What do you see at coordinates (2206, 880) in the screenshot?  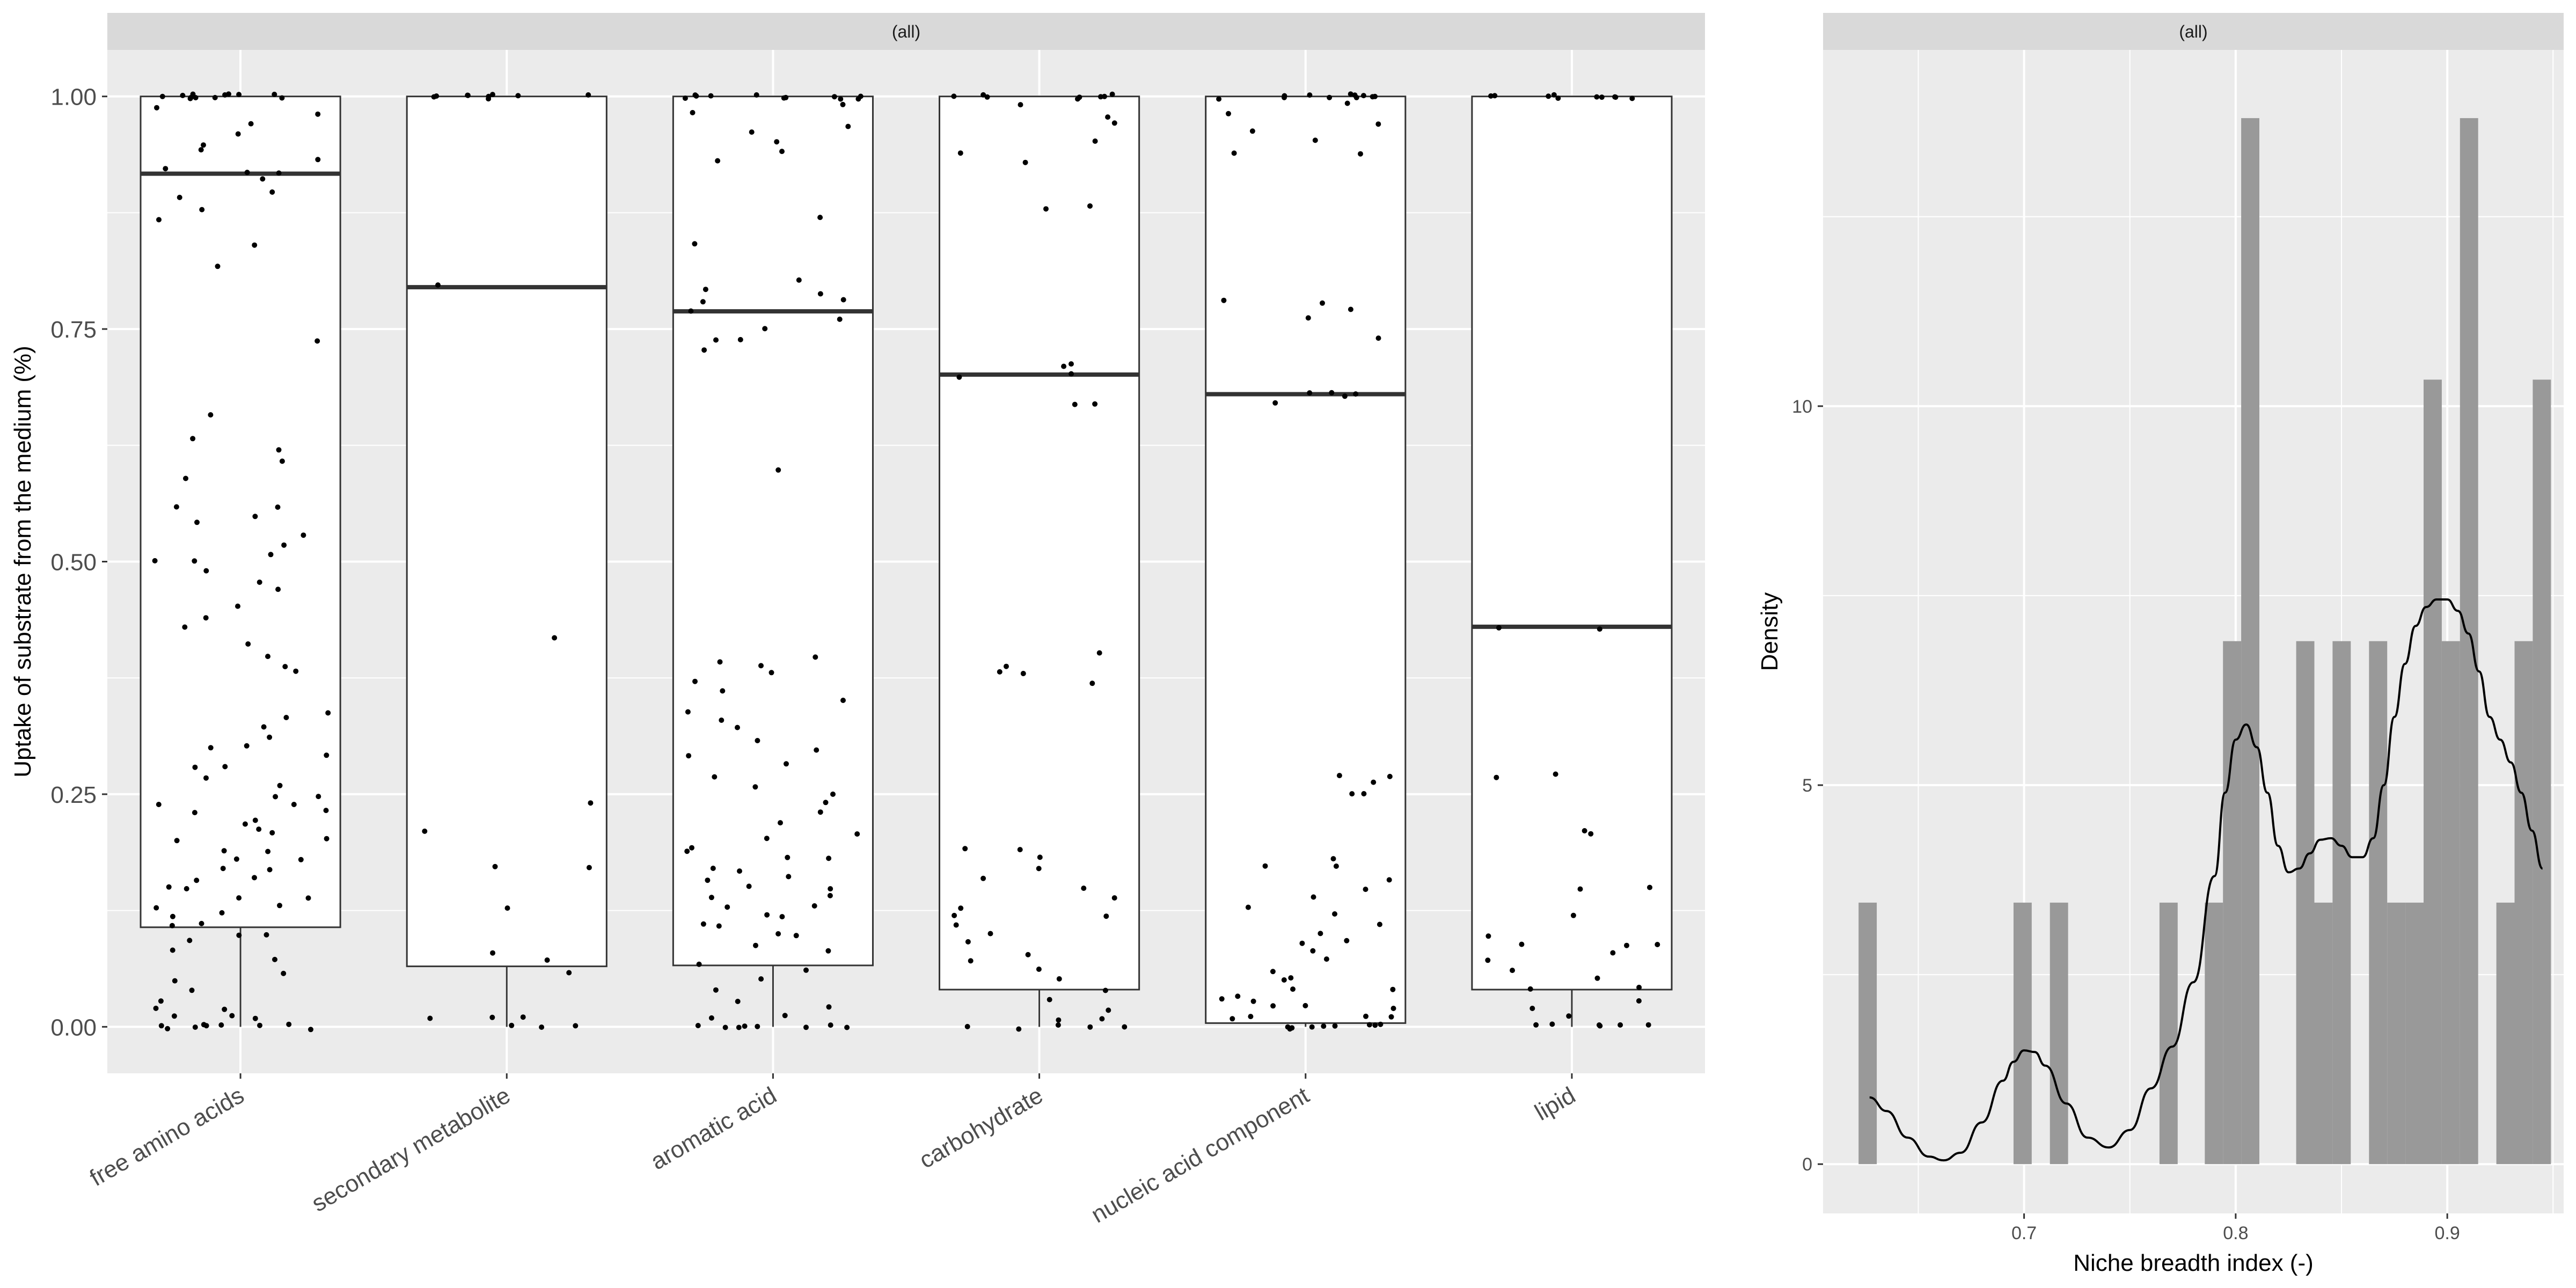 I see `density-curve` at bounding box center [2206, 880].